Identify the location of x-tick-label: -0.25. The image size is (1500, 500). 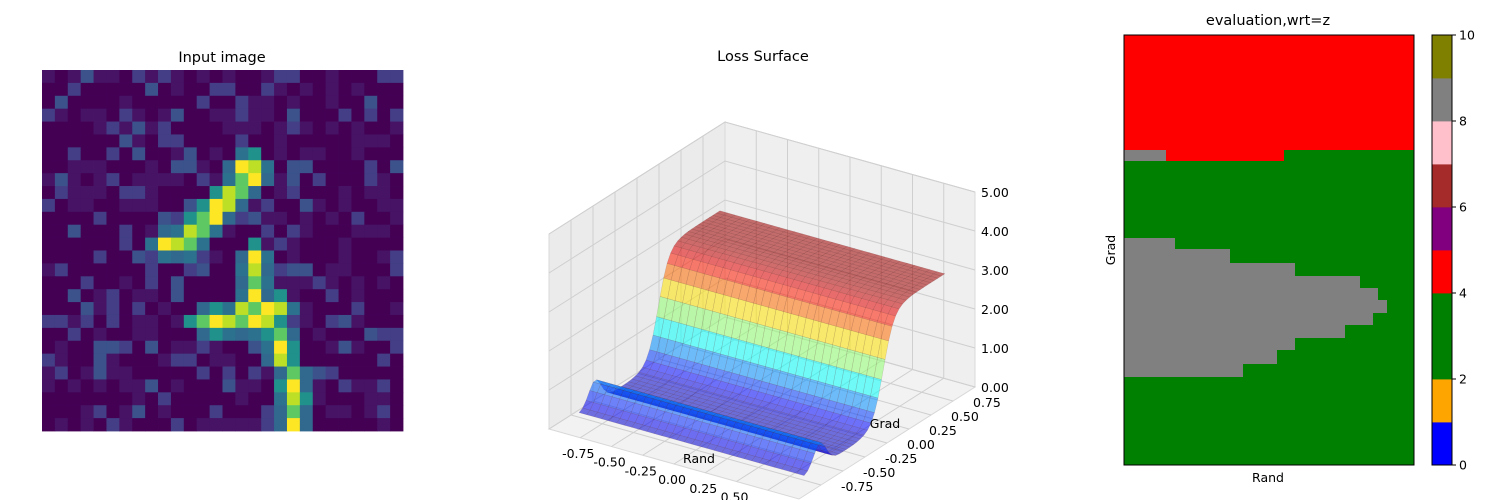
(641, 470).